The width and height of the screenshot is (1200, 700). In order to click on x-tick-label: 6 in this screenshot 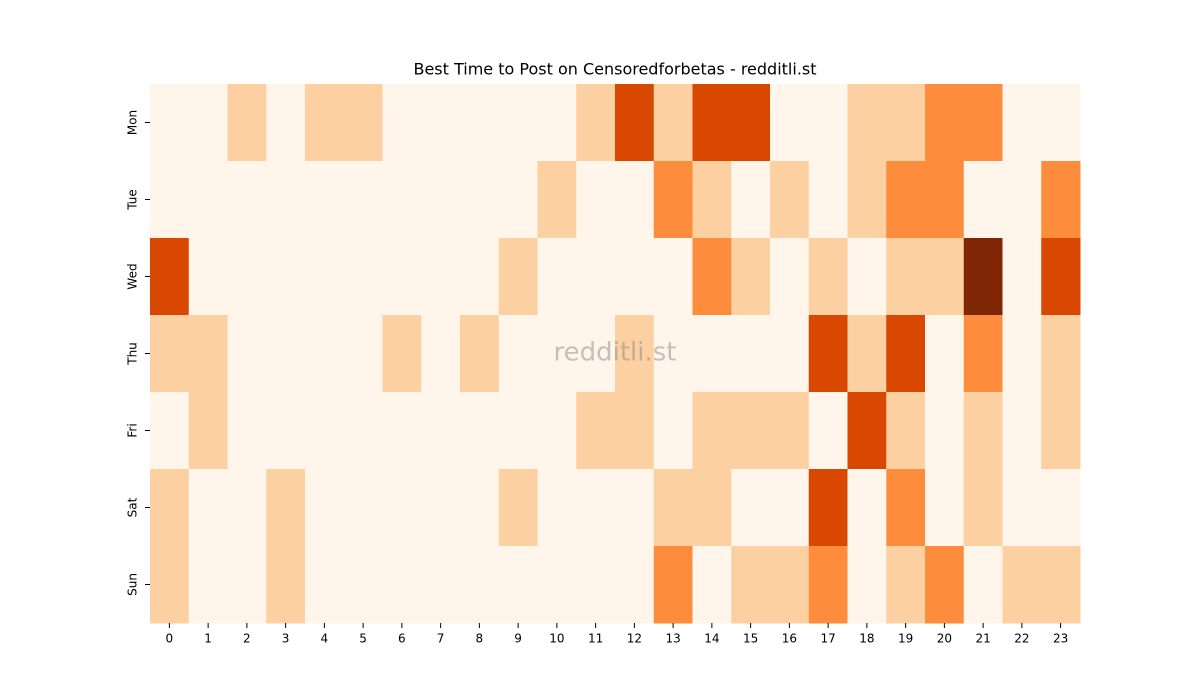, I will do `click(402, 639)`.